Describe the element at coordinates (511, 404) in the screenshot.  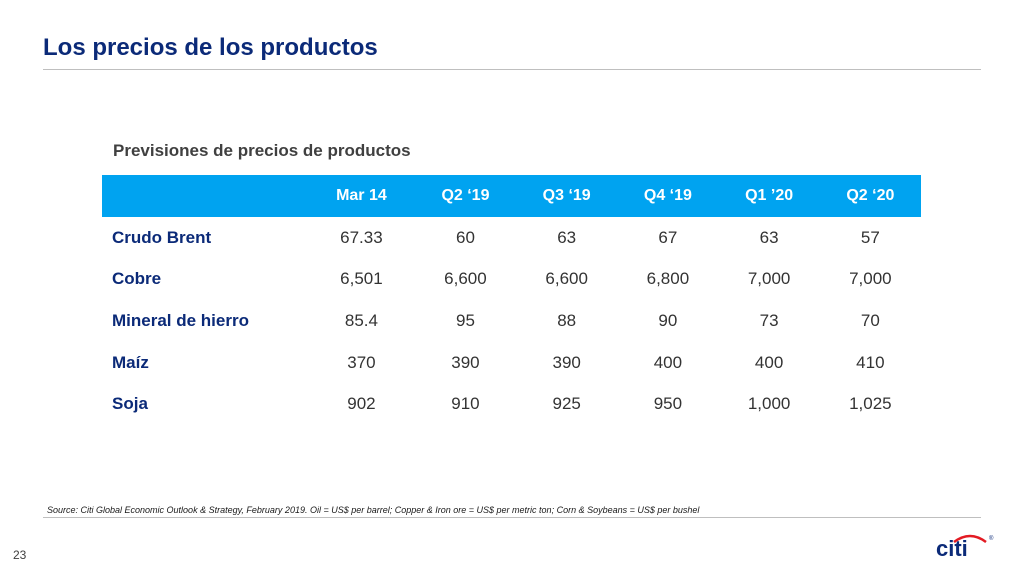
I see `table-row: Soja 902 910 925 950 1,000 1,025` at that location.